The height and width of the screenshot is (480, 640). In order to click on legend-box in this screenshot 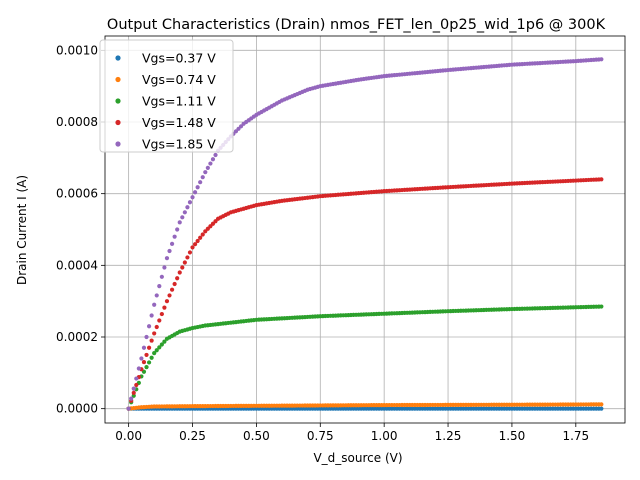, I will do `click(166, 96)`.